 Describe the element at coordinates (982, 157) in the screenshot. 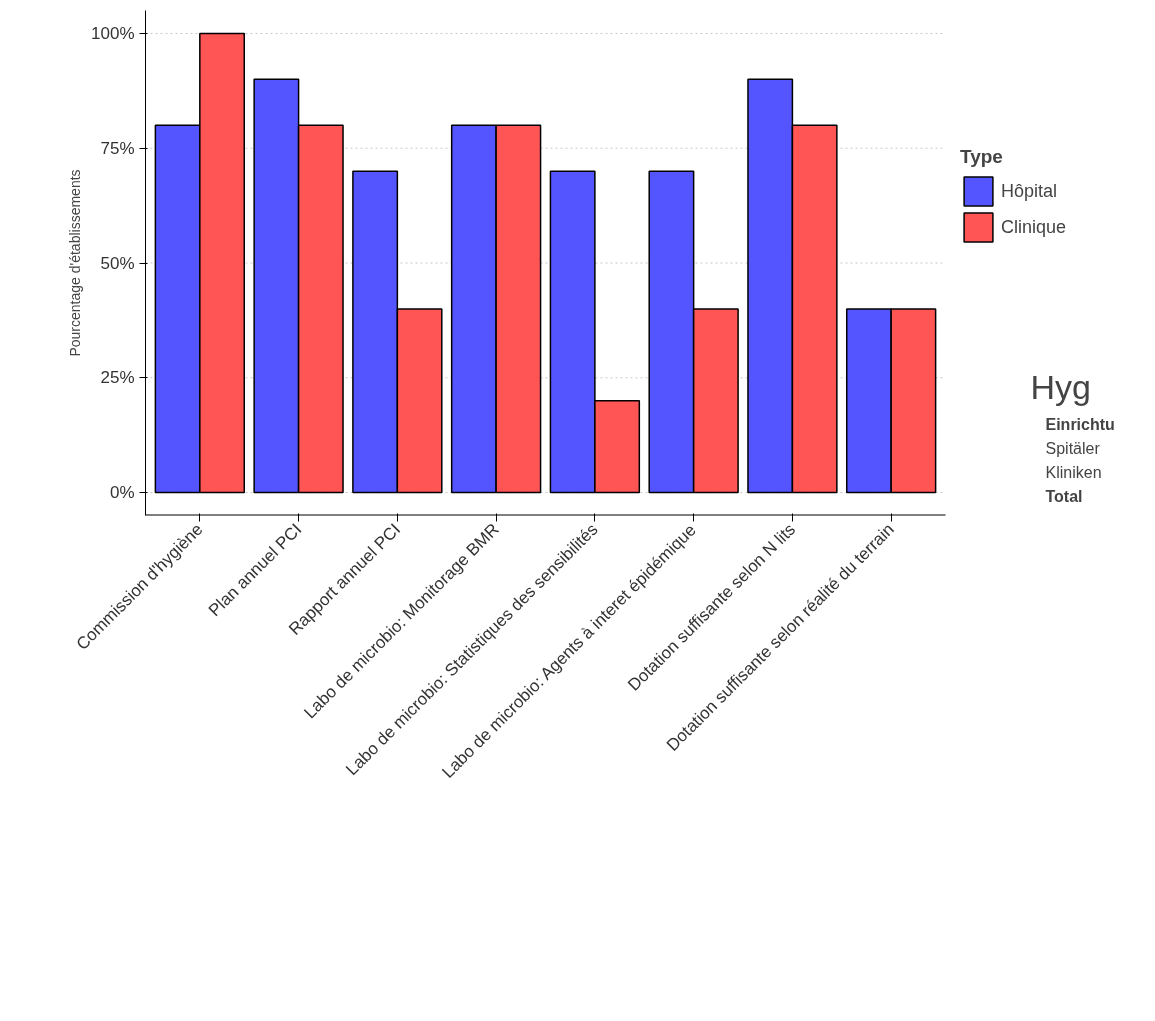

I see `legend-title: Type` at that location.